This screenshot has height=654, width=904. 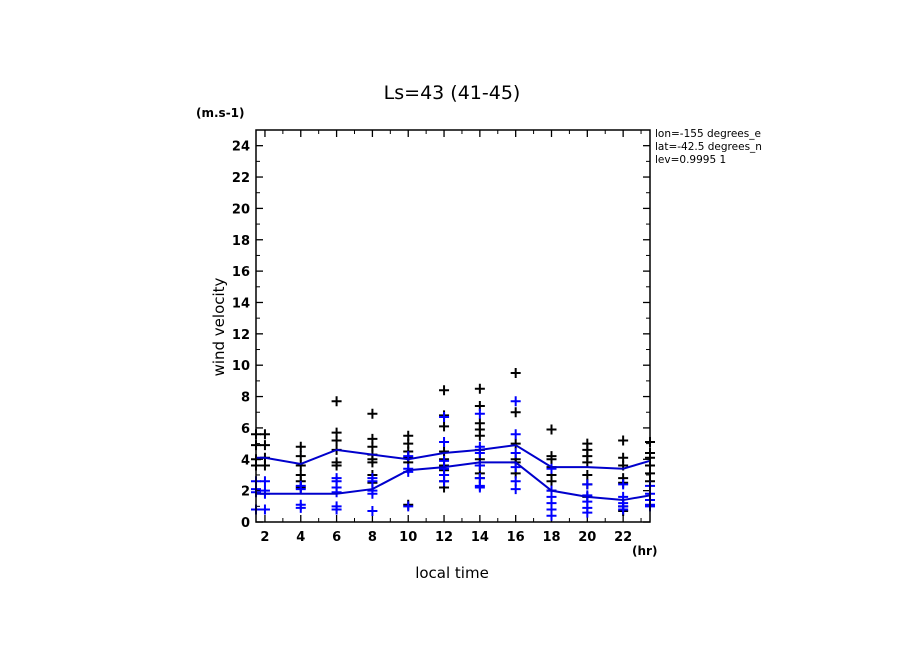 I want to click on annotation-line: lat=-42.5 degrees_n, so click(x=708, y=147).